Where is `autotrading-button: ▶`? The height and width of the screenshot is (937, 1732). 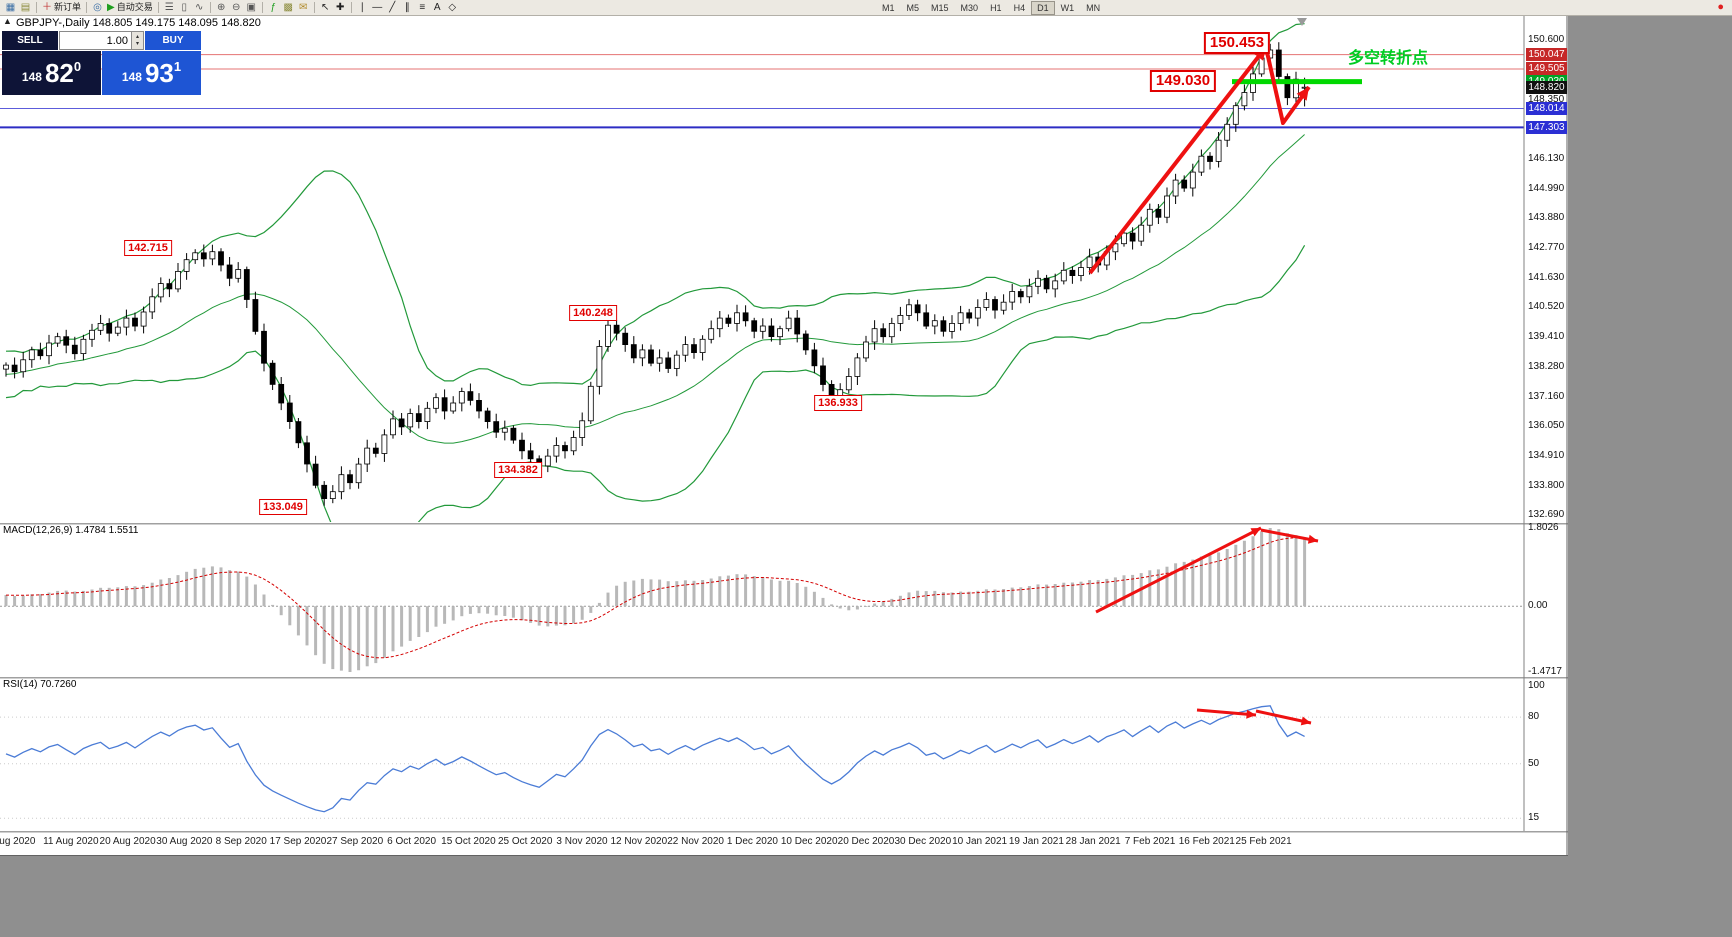
autotrading-button: ▶ is located at coordinates (111, 7).